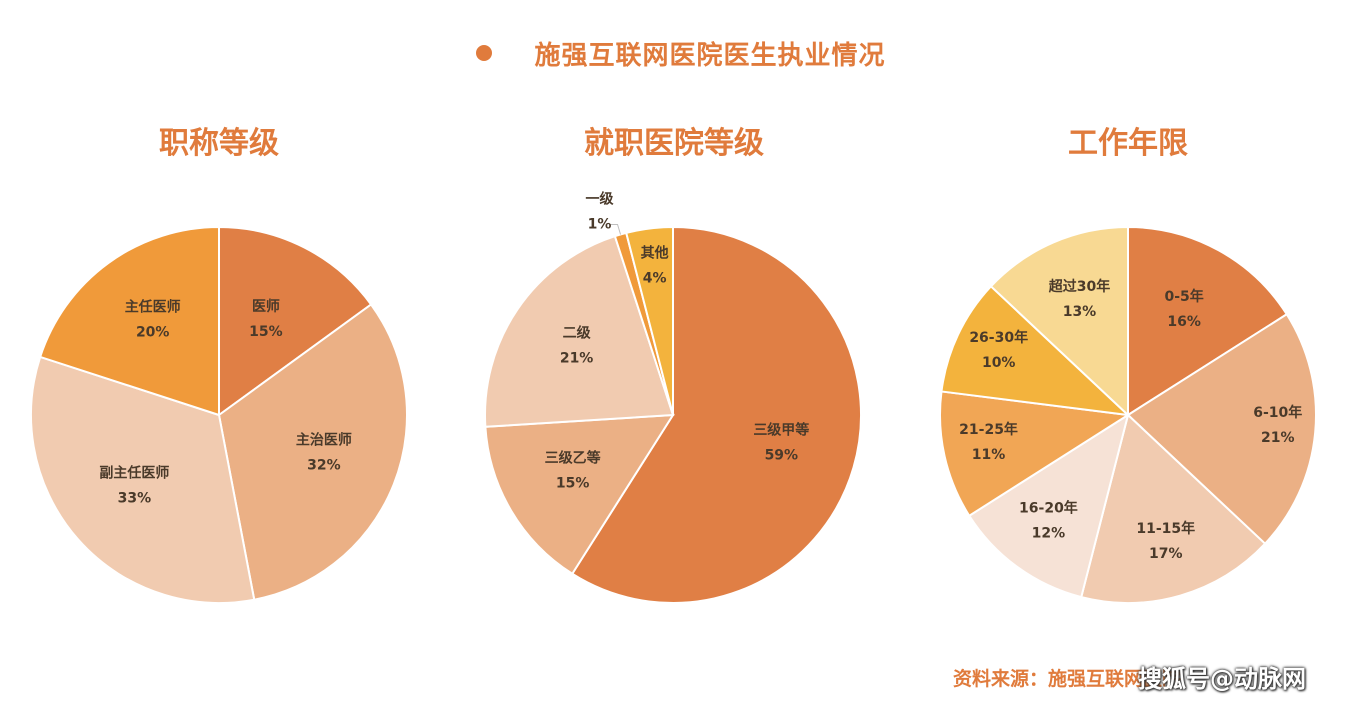  I want to click on slice-label: 三级甲等, so click(781, 429).